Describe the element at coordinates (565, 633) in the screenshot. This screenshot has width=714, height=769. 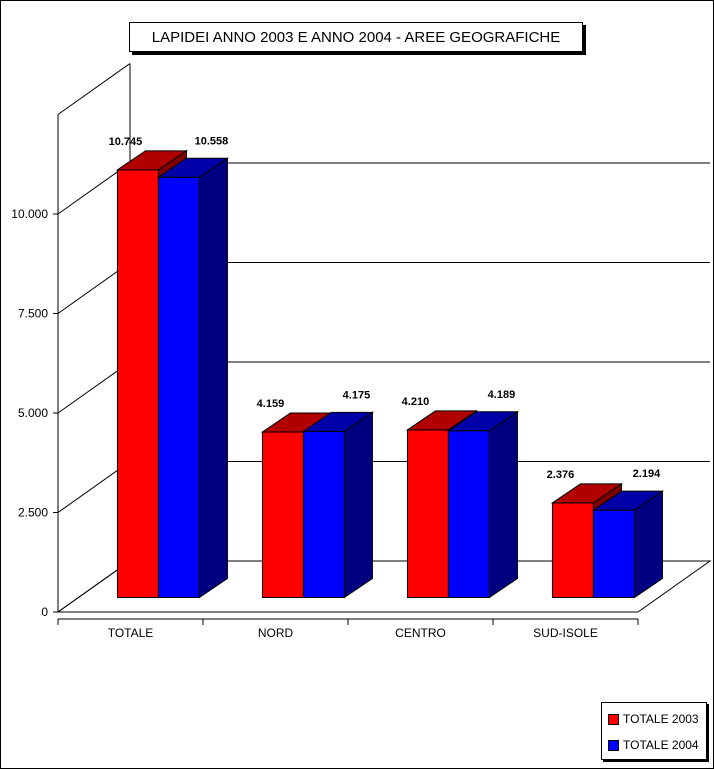
I see `x-tick-label: SUD-ISOLE` at that location.